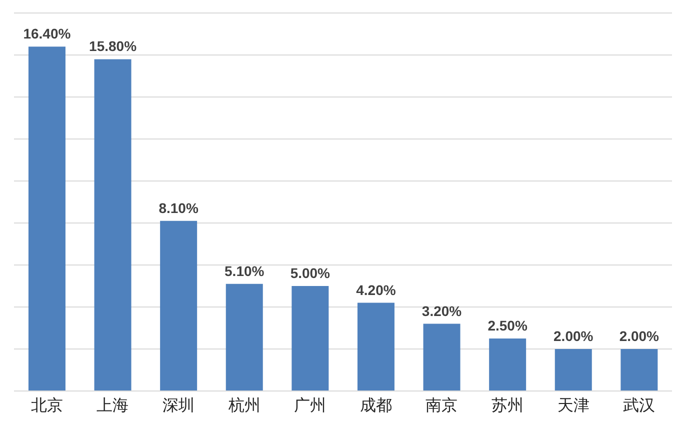 The width and height of the screenshot is (686, 439). I want to click on x-tick-label: 成都, so click(376, 404).